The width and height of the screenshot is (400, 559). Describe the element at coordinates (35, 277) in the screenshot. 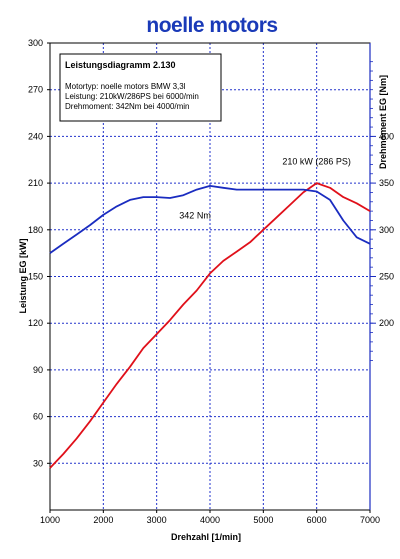

I see `y-tick-label: 150` at that location.